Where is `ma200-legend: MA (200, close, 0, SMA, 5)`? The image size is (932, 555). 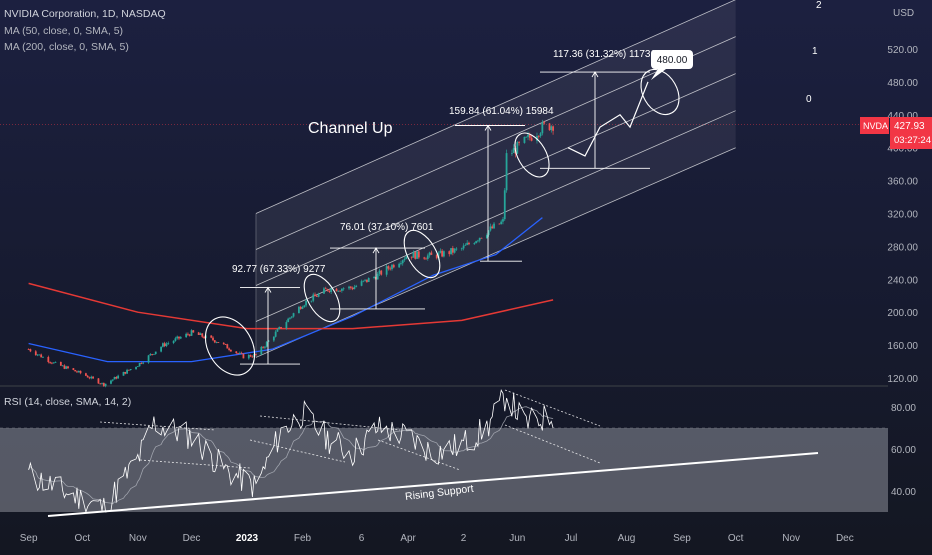 ma200-legend: MA (200, close, 0, SMA, 5) is located at coordinates (66, 47).